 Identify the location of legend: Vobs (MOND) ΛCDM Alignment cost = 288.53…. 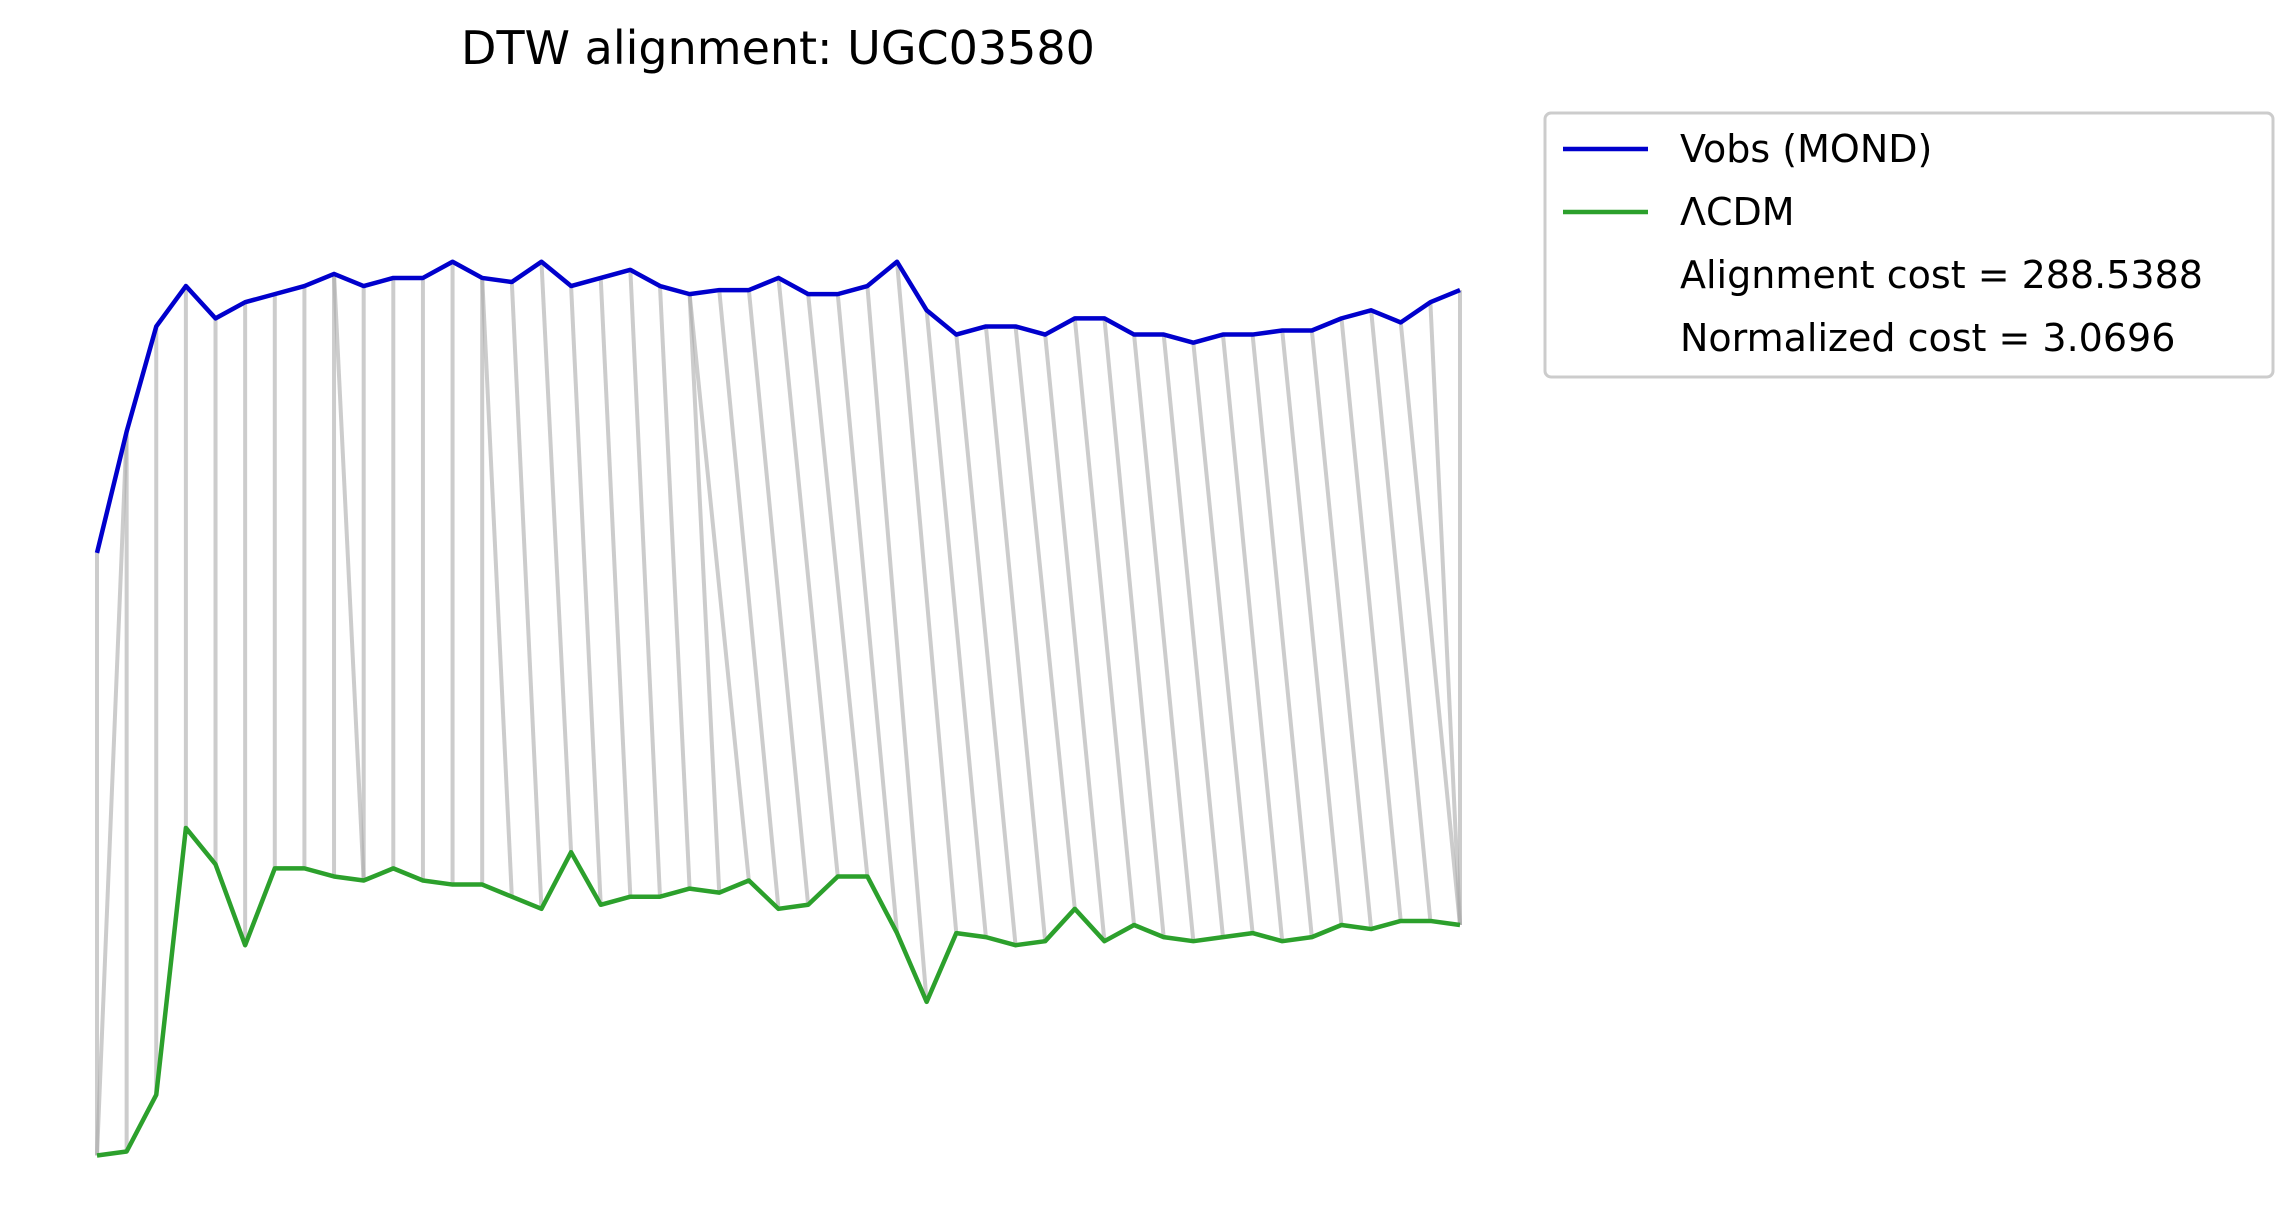
(1909, 245).